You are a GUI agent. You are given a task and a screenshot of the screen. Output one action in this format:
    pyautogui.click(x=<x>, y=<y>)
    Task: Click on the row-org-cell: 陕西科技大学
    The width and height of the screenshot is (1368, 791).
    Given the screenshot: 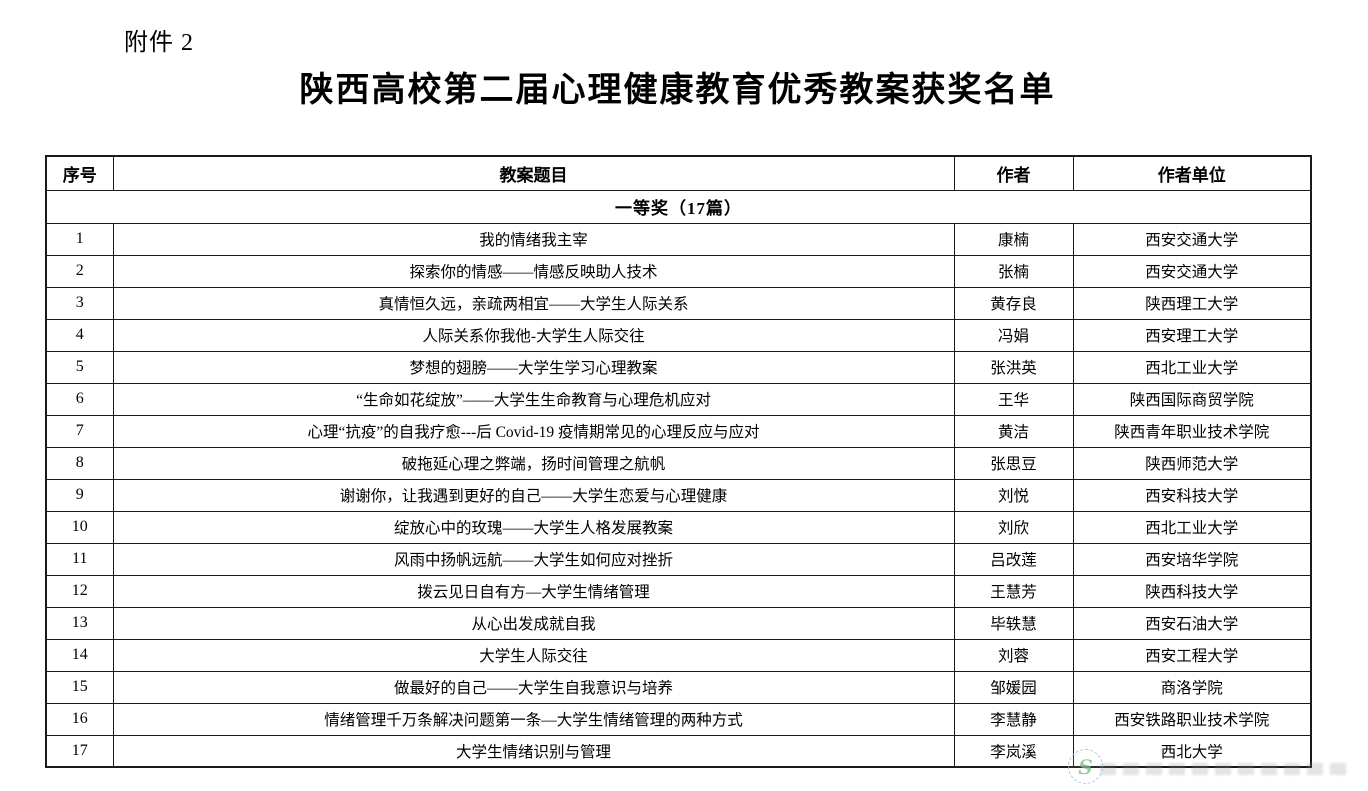 What is the action you would take?
    pyautogui.click(x=1192, y=591)
    